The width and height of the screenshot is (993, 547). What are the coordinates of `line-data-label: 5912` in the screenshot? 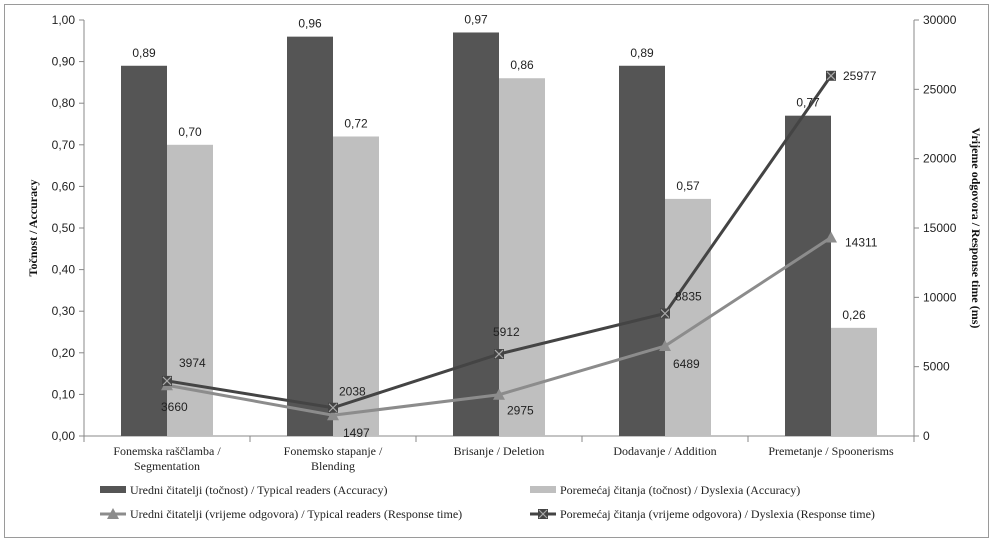 It's located at (506, 332).